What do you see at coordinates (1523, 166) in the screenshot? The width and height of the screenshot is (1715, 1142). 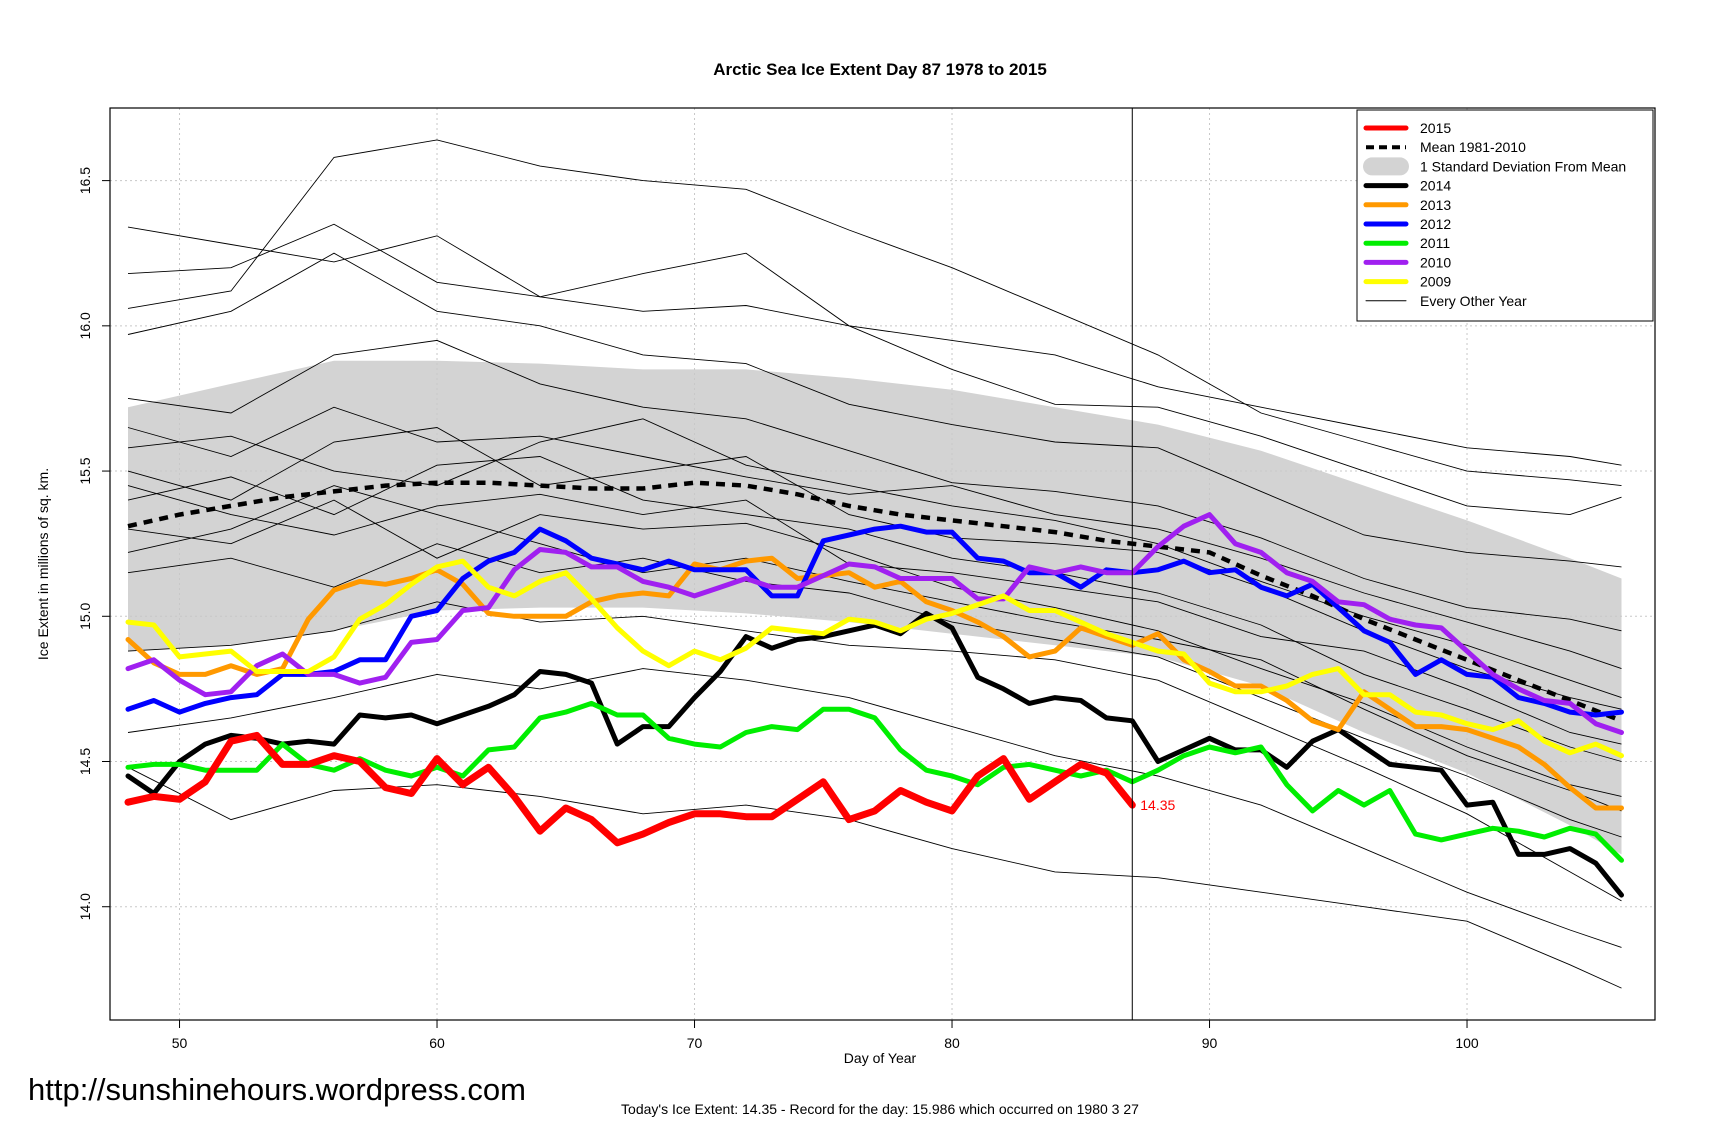 I see `legend-label: 1 Standard Deviation From Mean` at bounding box center [1523, 166].